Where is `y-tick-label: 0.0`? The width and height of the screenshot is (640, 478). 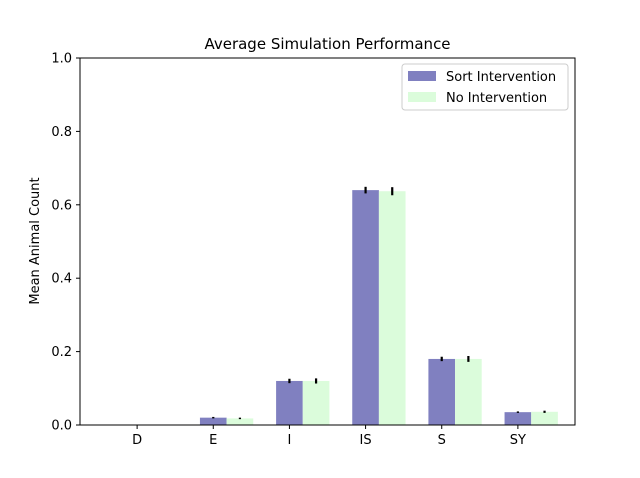 y-tick-label: 0.0 is located at coordinates (61, 426).